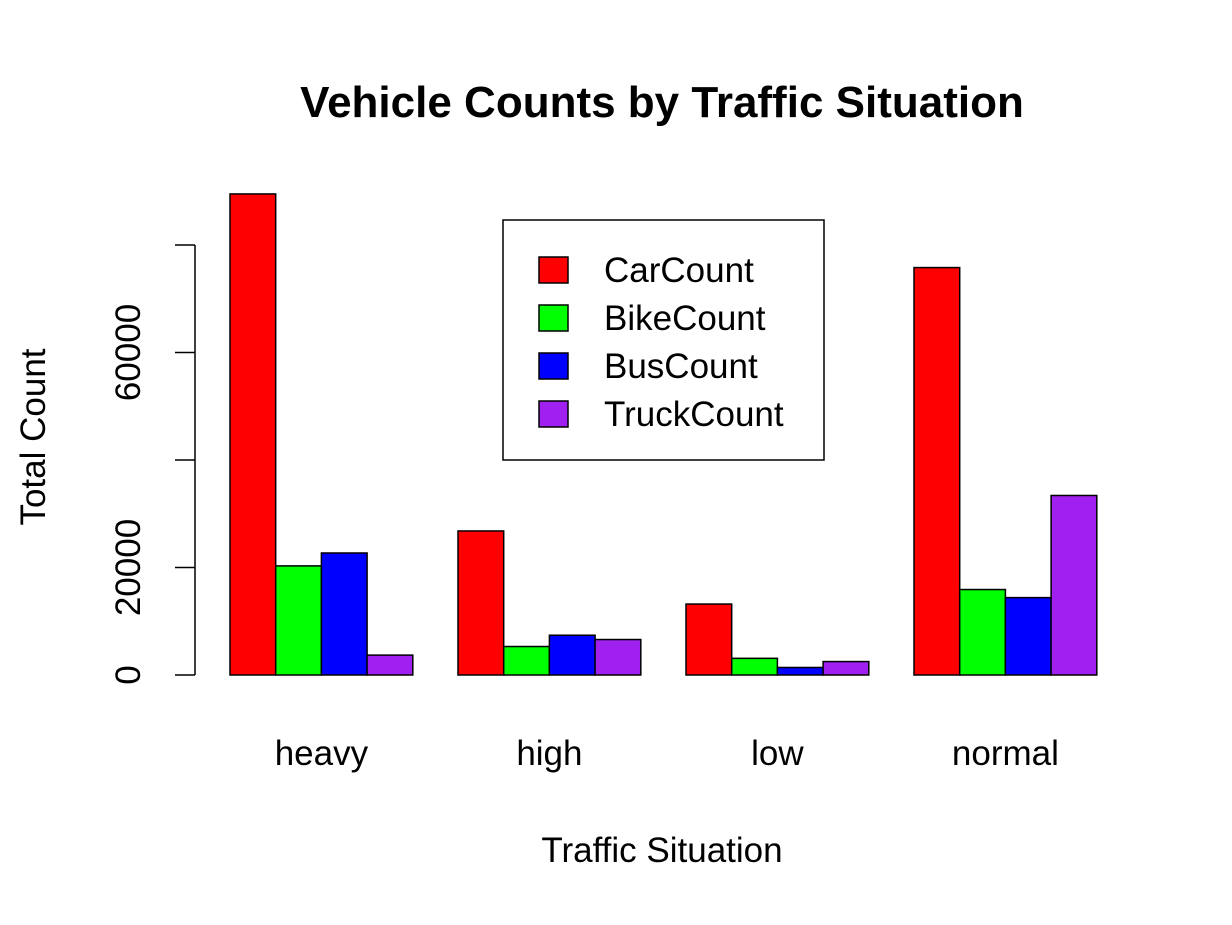 This screenshot has width=1232, height=925. I want to click on bar-normal-carcount, so click(937, 471).